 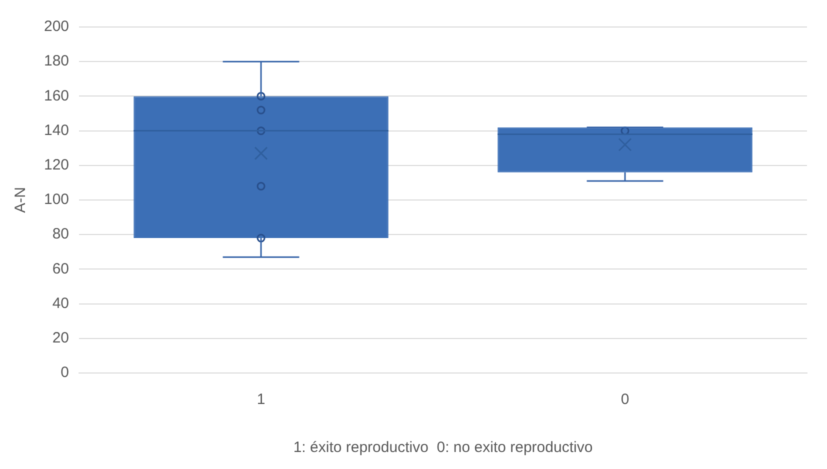 I want to click on y-tick-label: 140, so click(x=57, y=130).